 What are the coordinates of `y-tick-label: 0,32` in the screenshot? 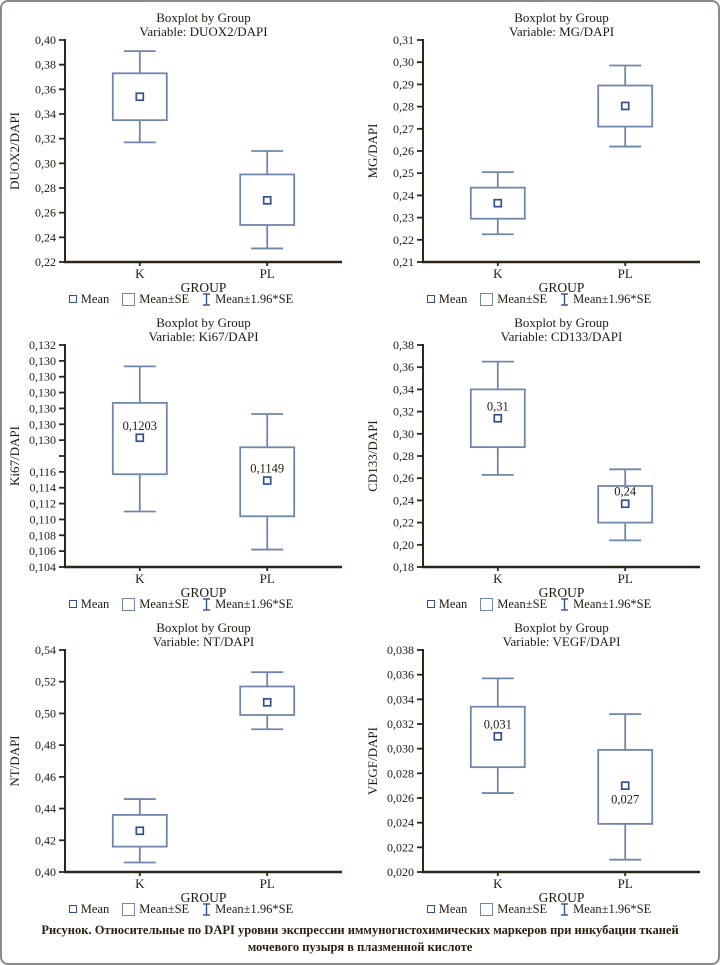 It's located at (45, 139).